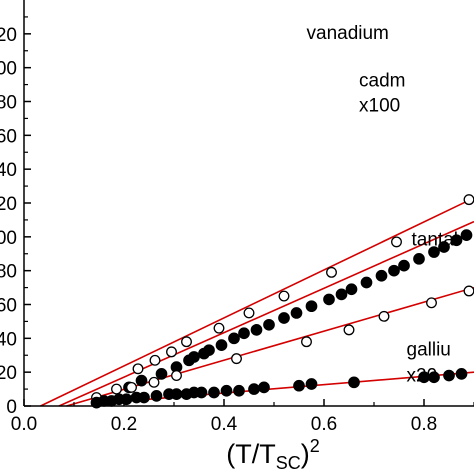 This screenshot has height=474, width=474. Describe the element at coordinates (8, 35) in the screenshot. I see `y-tick-label: 220` at that location.